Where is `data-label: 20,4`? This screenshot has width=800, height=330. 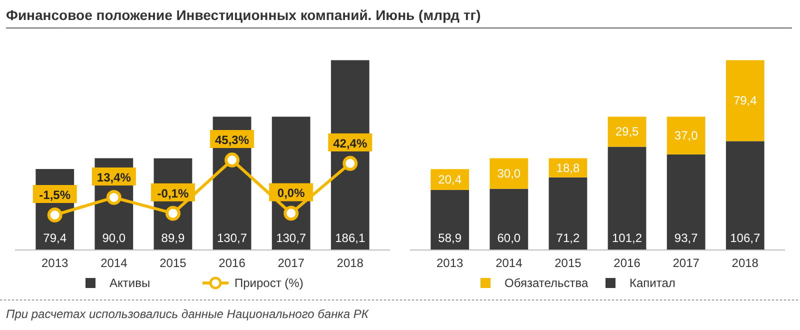
data-label: 20,4 is located at coordinates (450, 179).